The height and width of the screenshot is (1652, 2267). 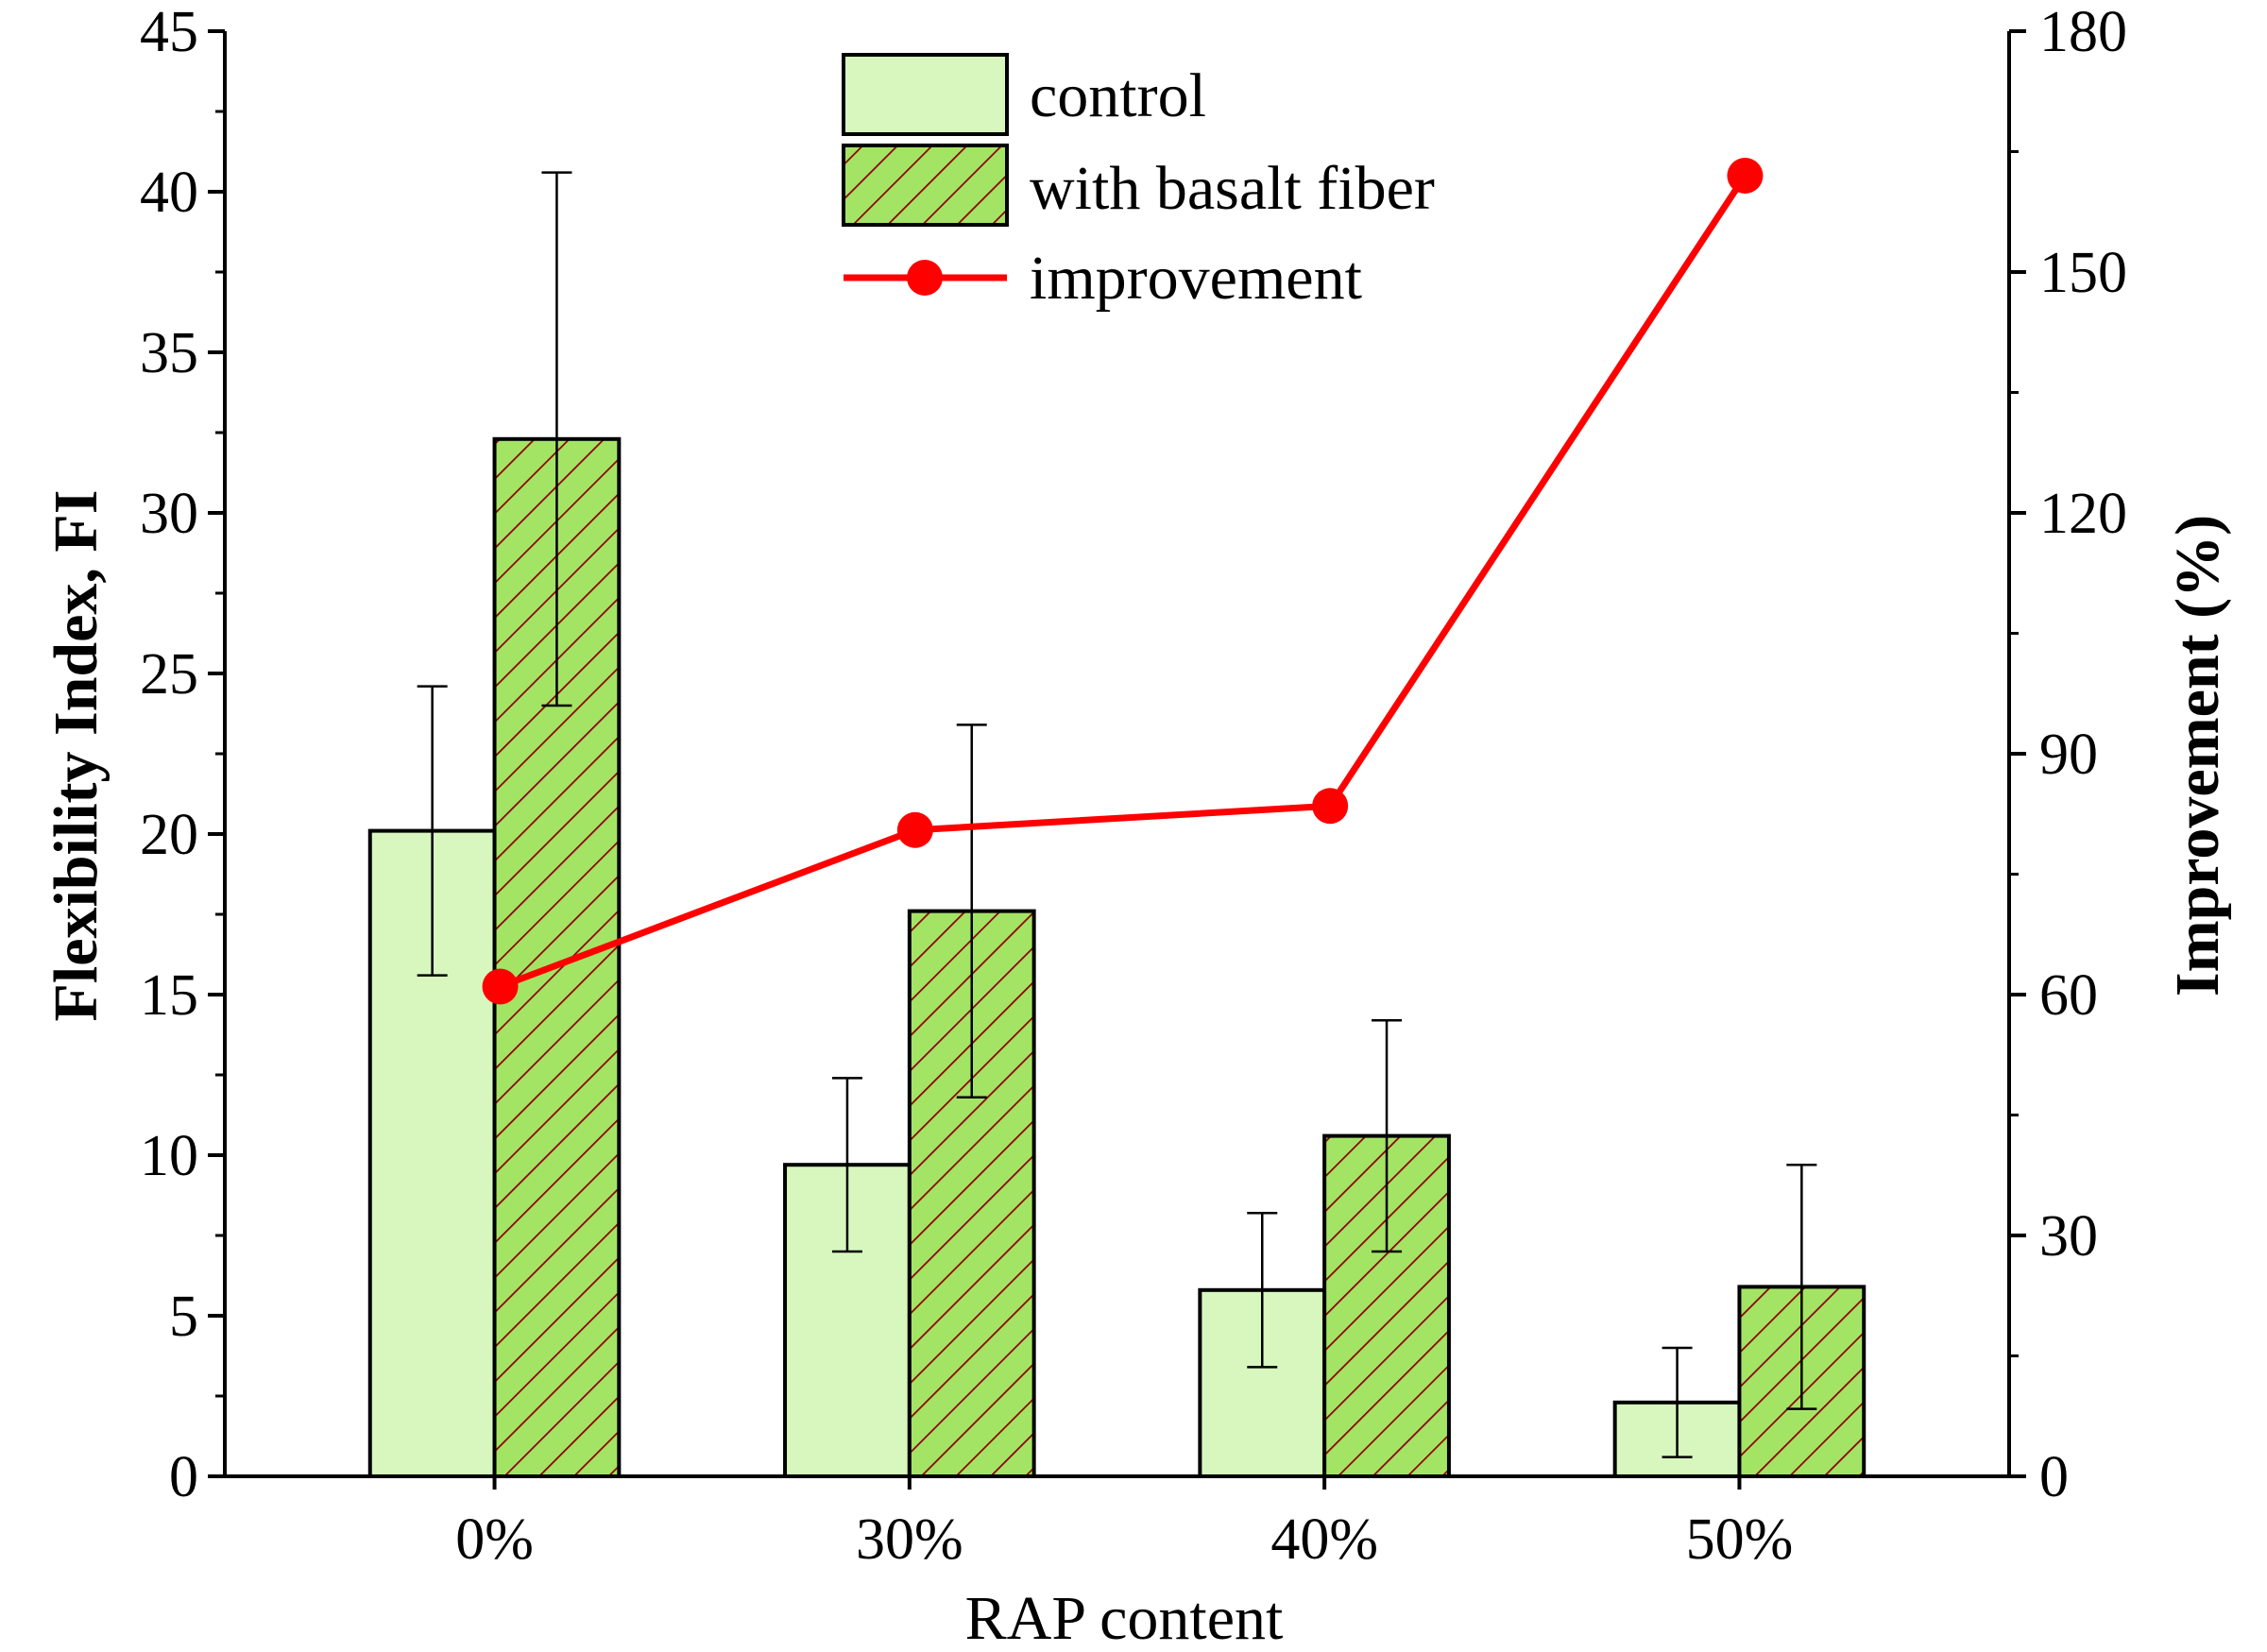 I want to click on legend-label-improvement: improvement, so click(x=1196, y=279).